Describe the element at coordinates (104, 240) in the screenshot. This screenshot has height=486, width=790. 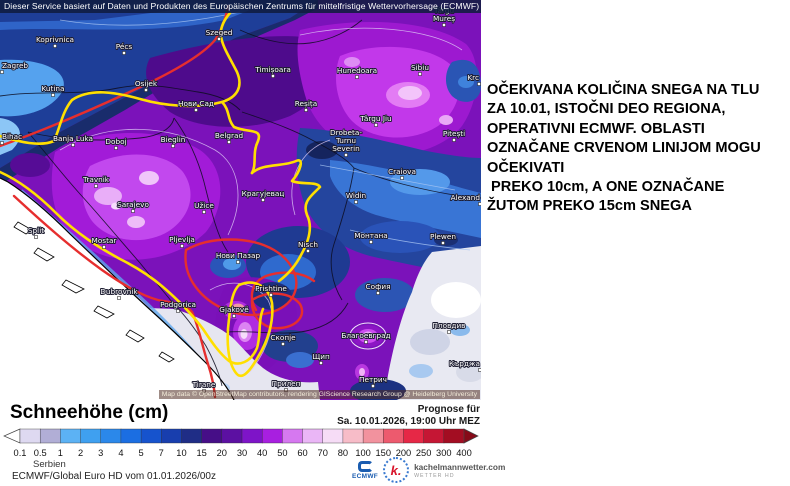
I see `city-label: Mostar` at that location.